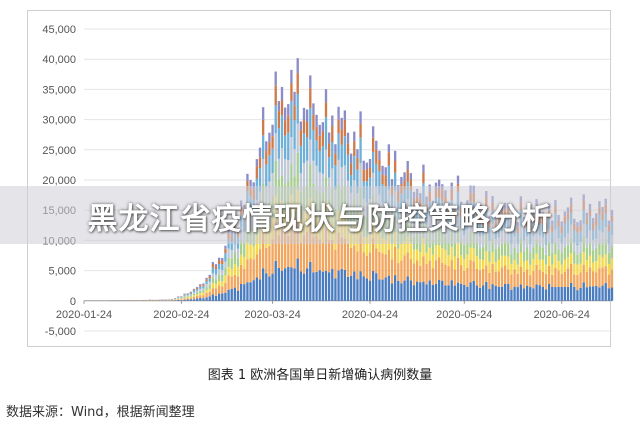  I want to click on x-tick-label: 2020-05-24, so click(464, 315).